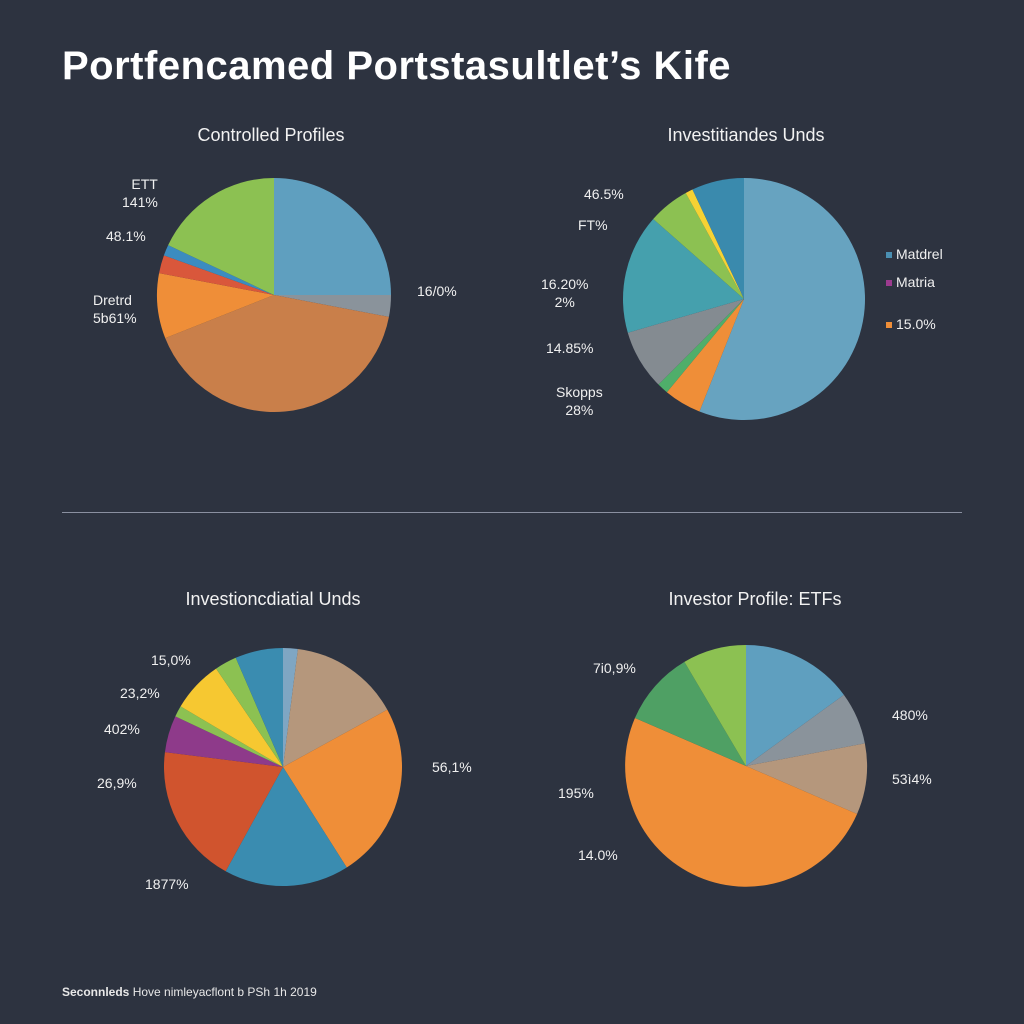 The width and height of the screenshot is (1024, 1024). I want to click on slice-label: 1877%, so click(167, 884).